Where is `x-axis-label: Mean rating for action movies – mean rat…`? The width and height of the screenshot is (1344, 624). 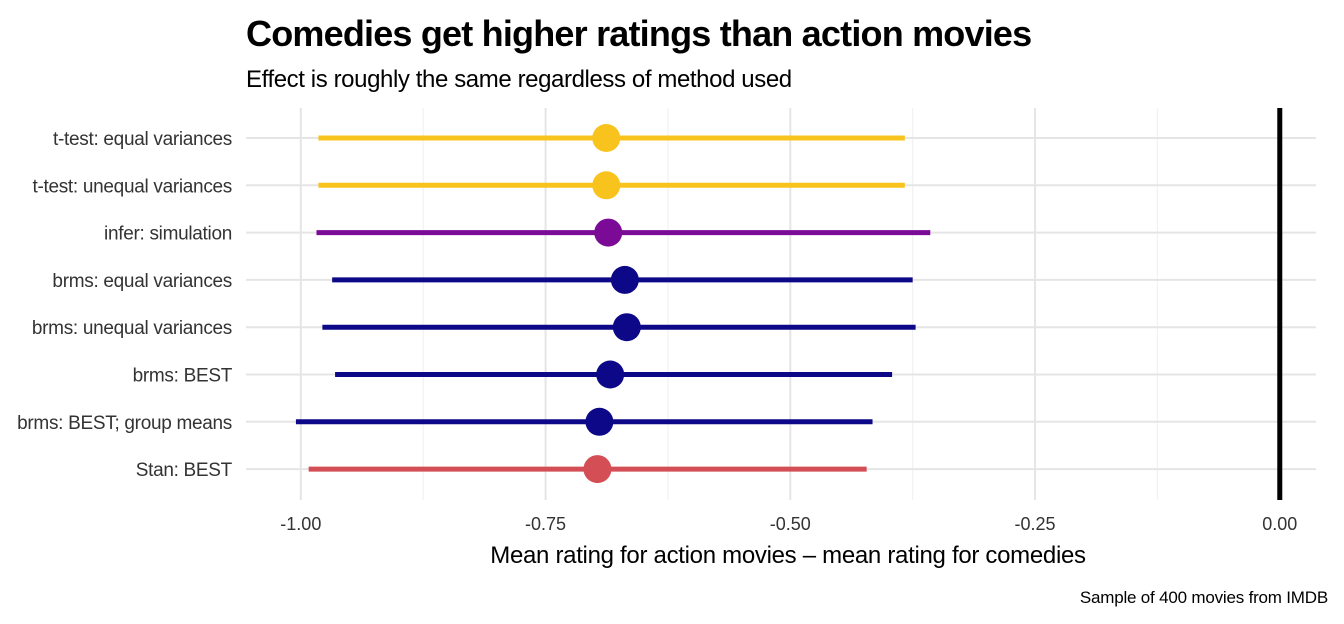
x-axis-label: Mean rating for action movies – mean rat… is located at coordinates (788, 555).